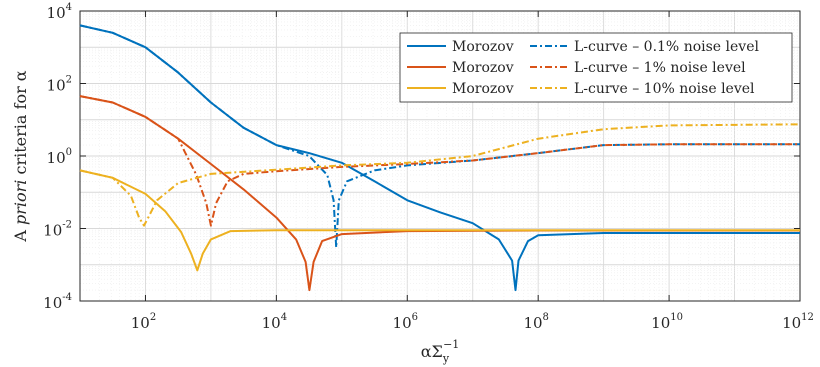 This screenshot has width=820, height=367. I want to click on legend-box, so click(596, 67).